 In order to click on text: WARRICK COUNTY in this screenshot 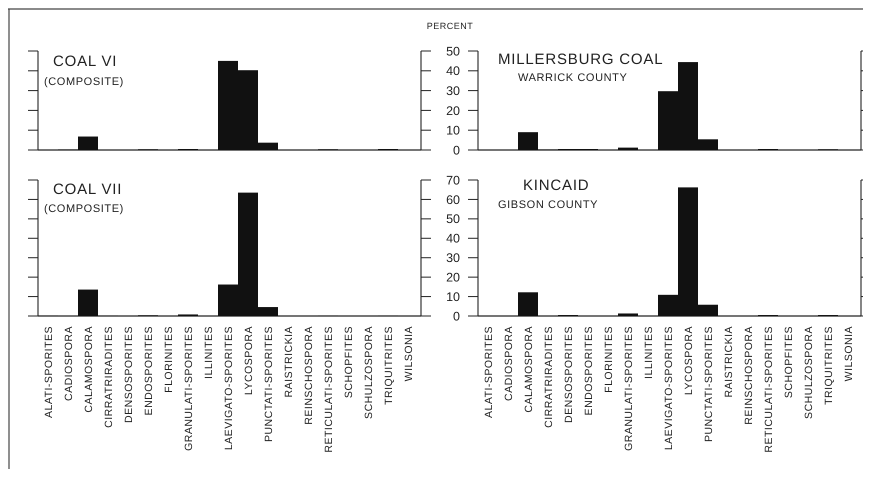, I will do `click(573, 78)`.